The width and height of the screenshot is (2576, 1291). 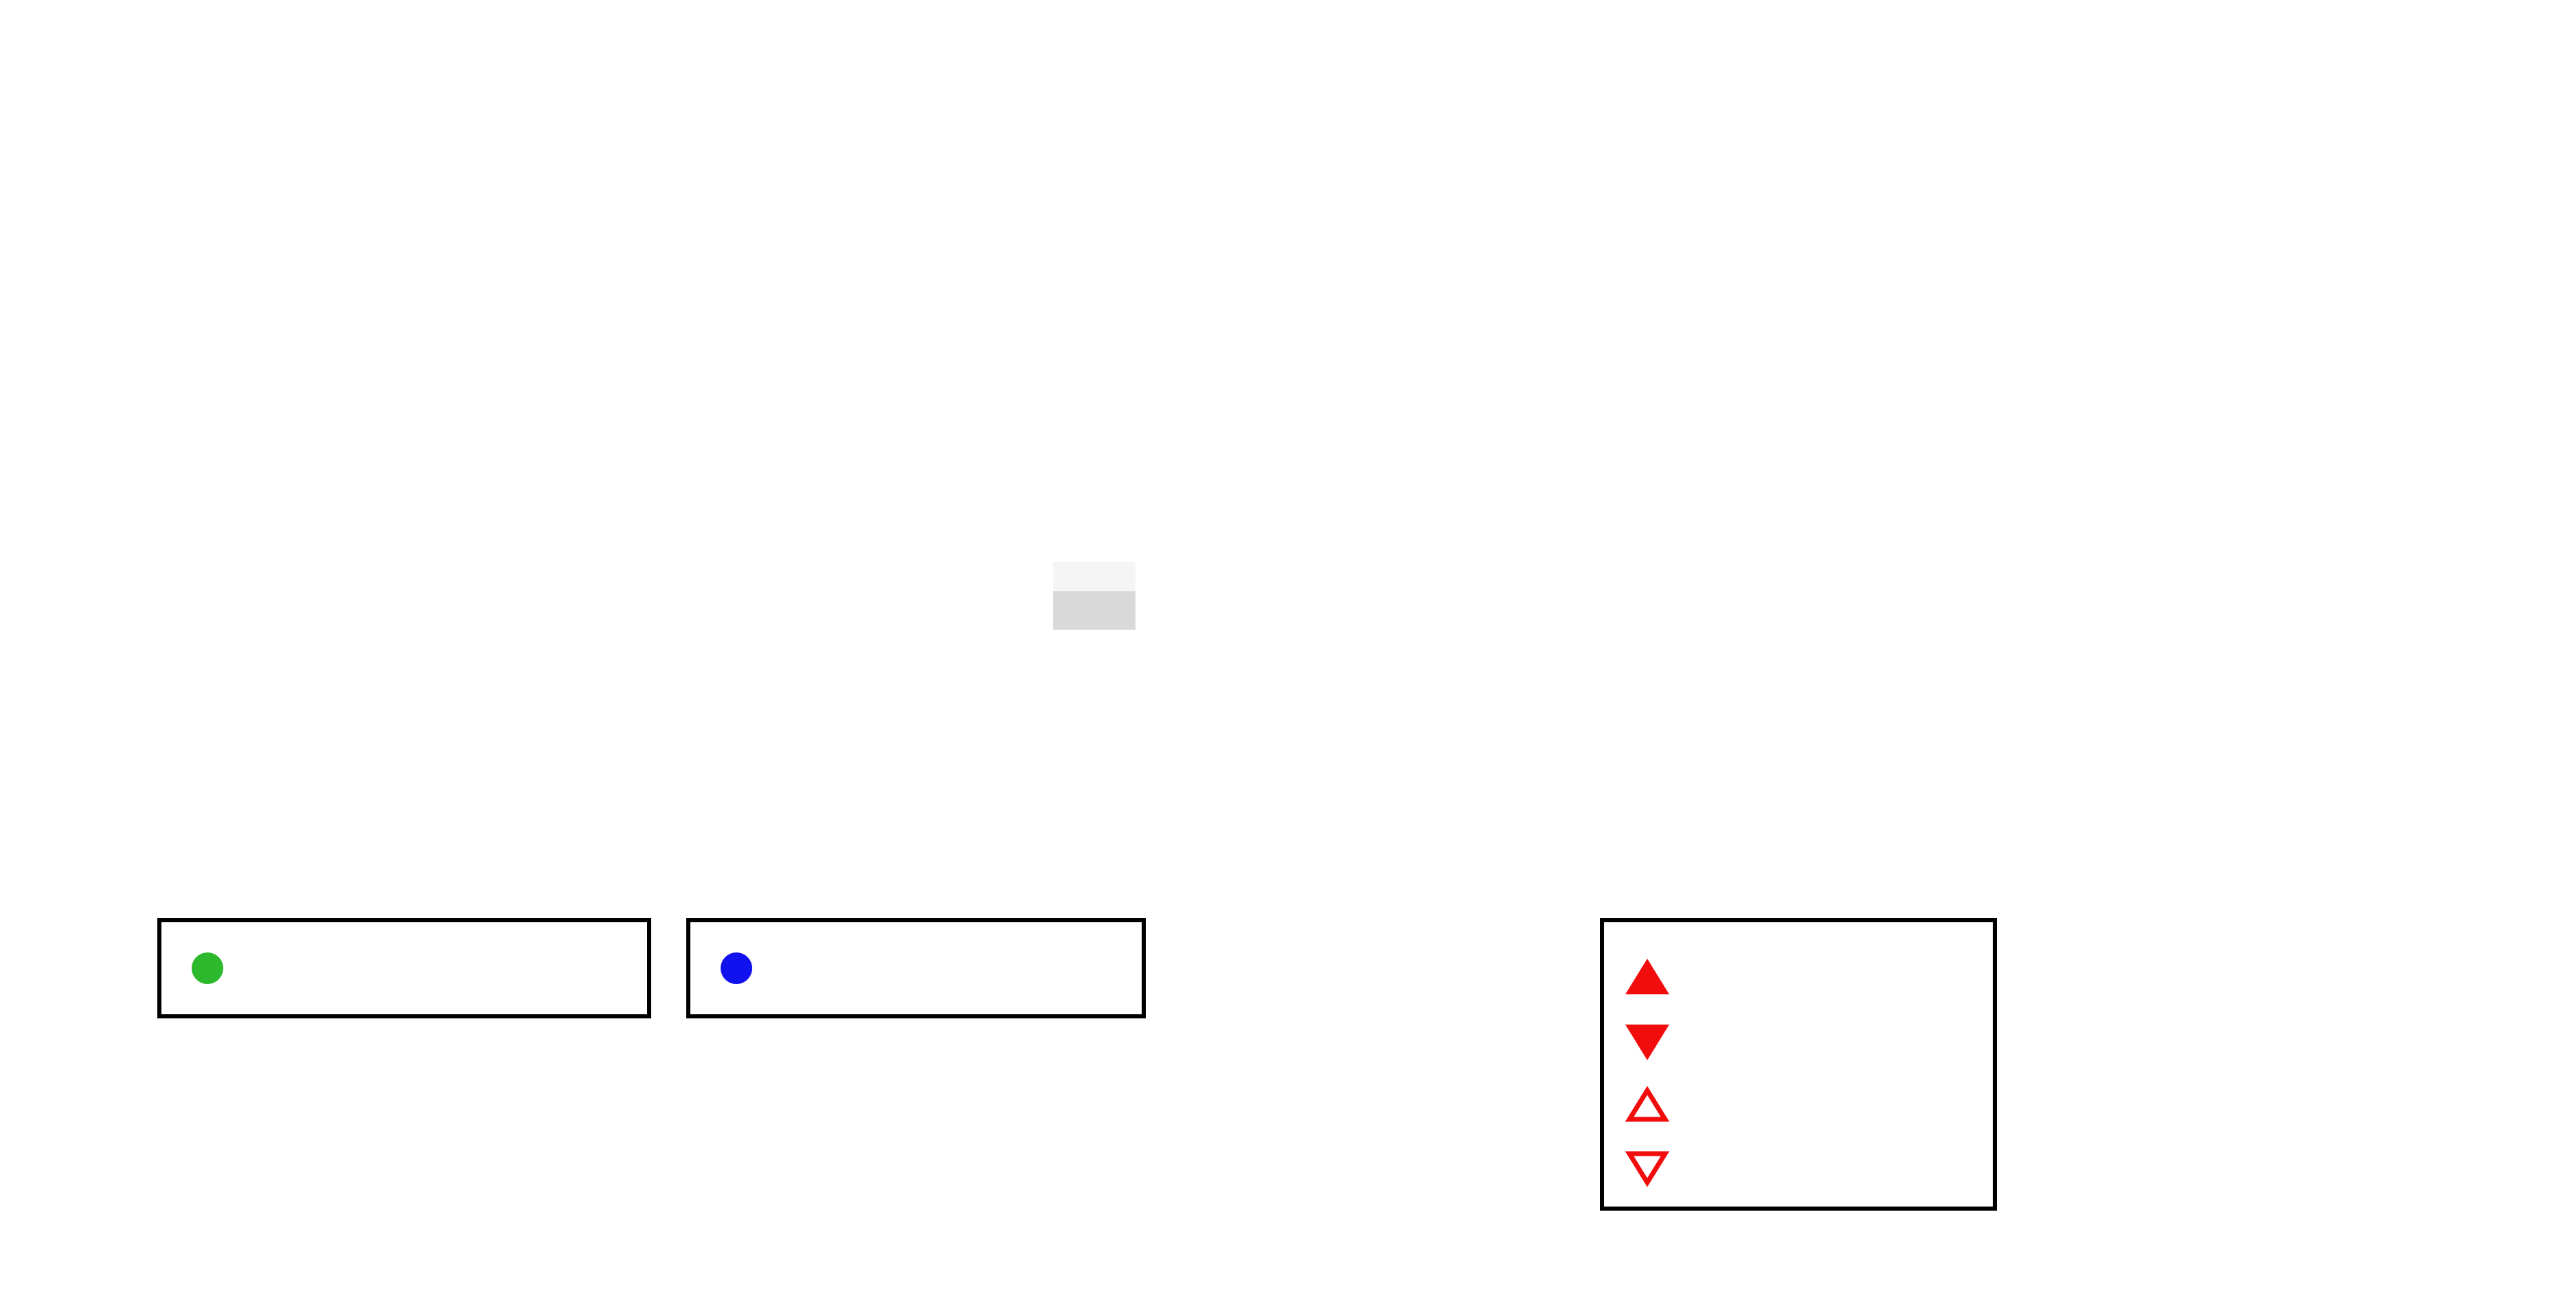 What do you see at coordinates (1108, 476) in the screenshot?
I see `contour-labels` at bounding box center [1108, 476].